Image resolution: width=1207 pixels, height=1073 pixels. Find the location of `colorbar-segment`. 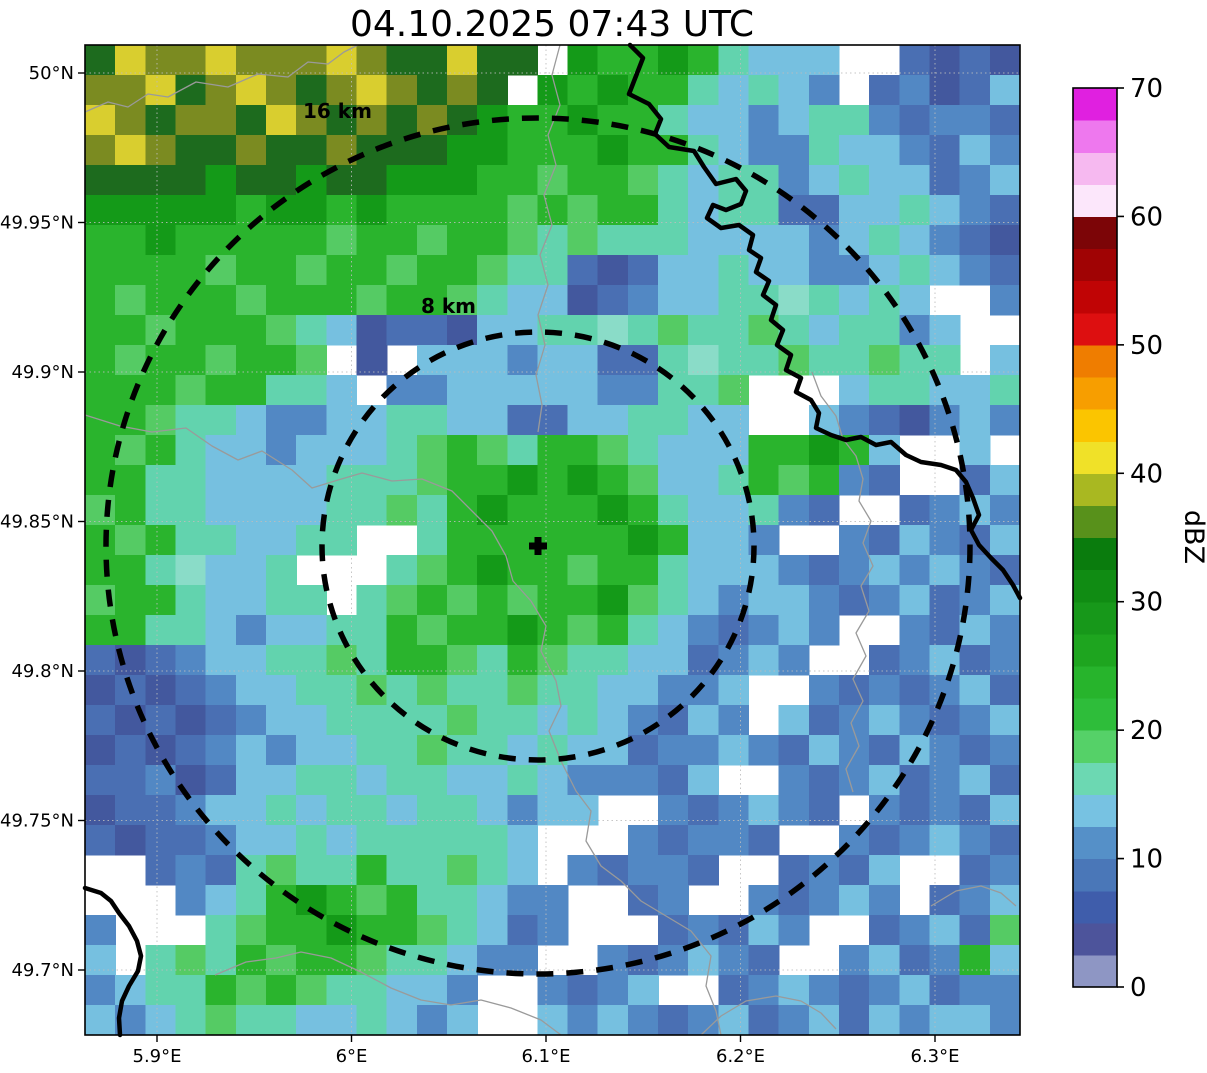

colorbar-segment is located at coordinates (1095, 136).